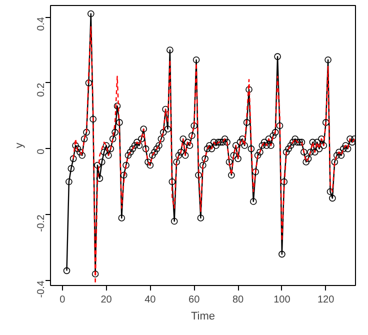 This screenshot has width=368, height=335. Describe the element at coordinates (282, 300) in the screenshot. I see `x-tick-label: 100` at that location.